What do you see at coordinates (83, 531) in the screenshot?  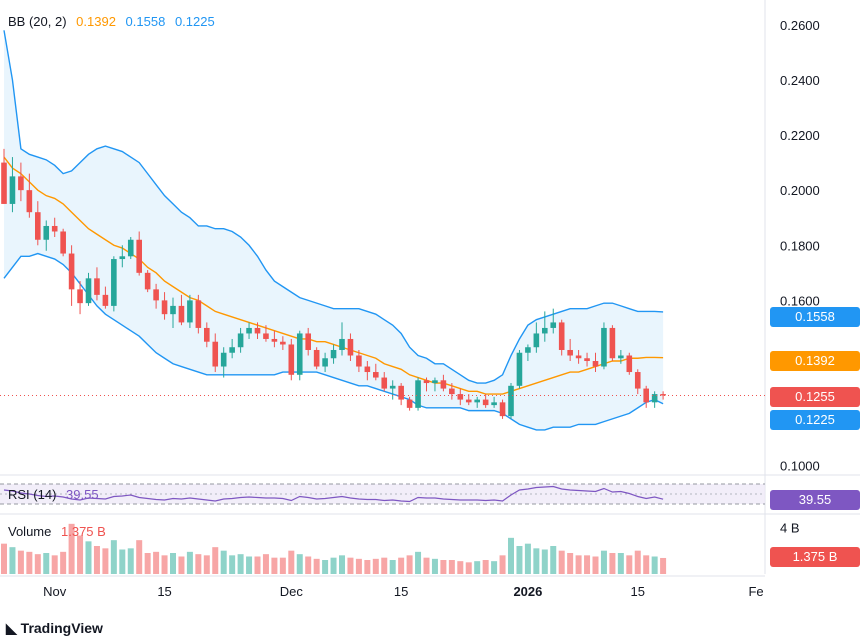 I see `volume-legend-value: 1.375 B` at bounding box center [83, 531].